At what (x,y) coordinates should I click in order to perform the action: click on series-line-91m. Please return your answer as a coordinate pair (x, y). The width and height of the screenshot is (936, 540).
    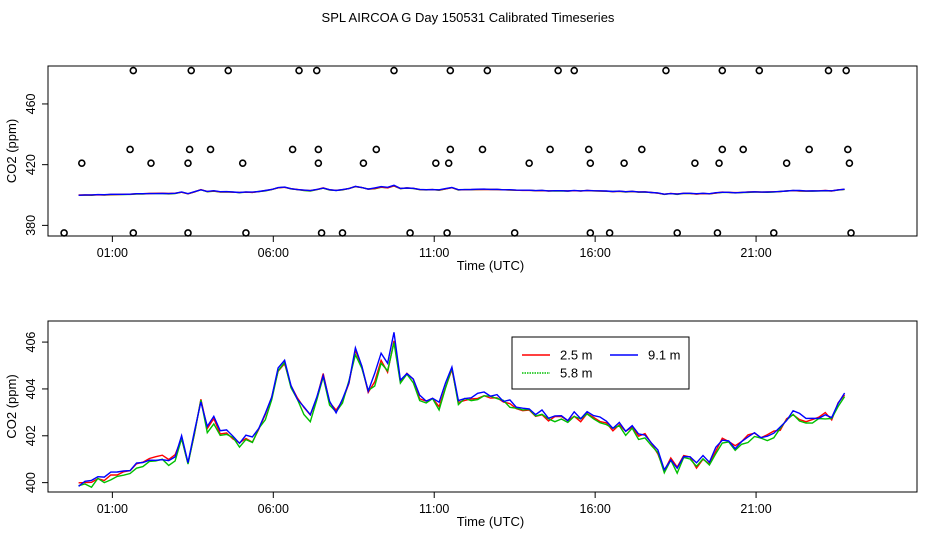
    Looking at the image, I should click on (461, 190).